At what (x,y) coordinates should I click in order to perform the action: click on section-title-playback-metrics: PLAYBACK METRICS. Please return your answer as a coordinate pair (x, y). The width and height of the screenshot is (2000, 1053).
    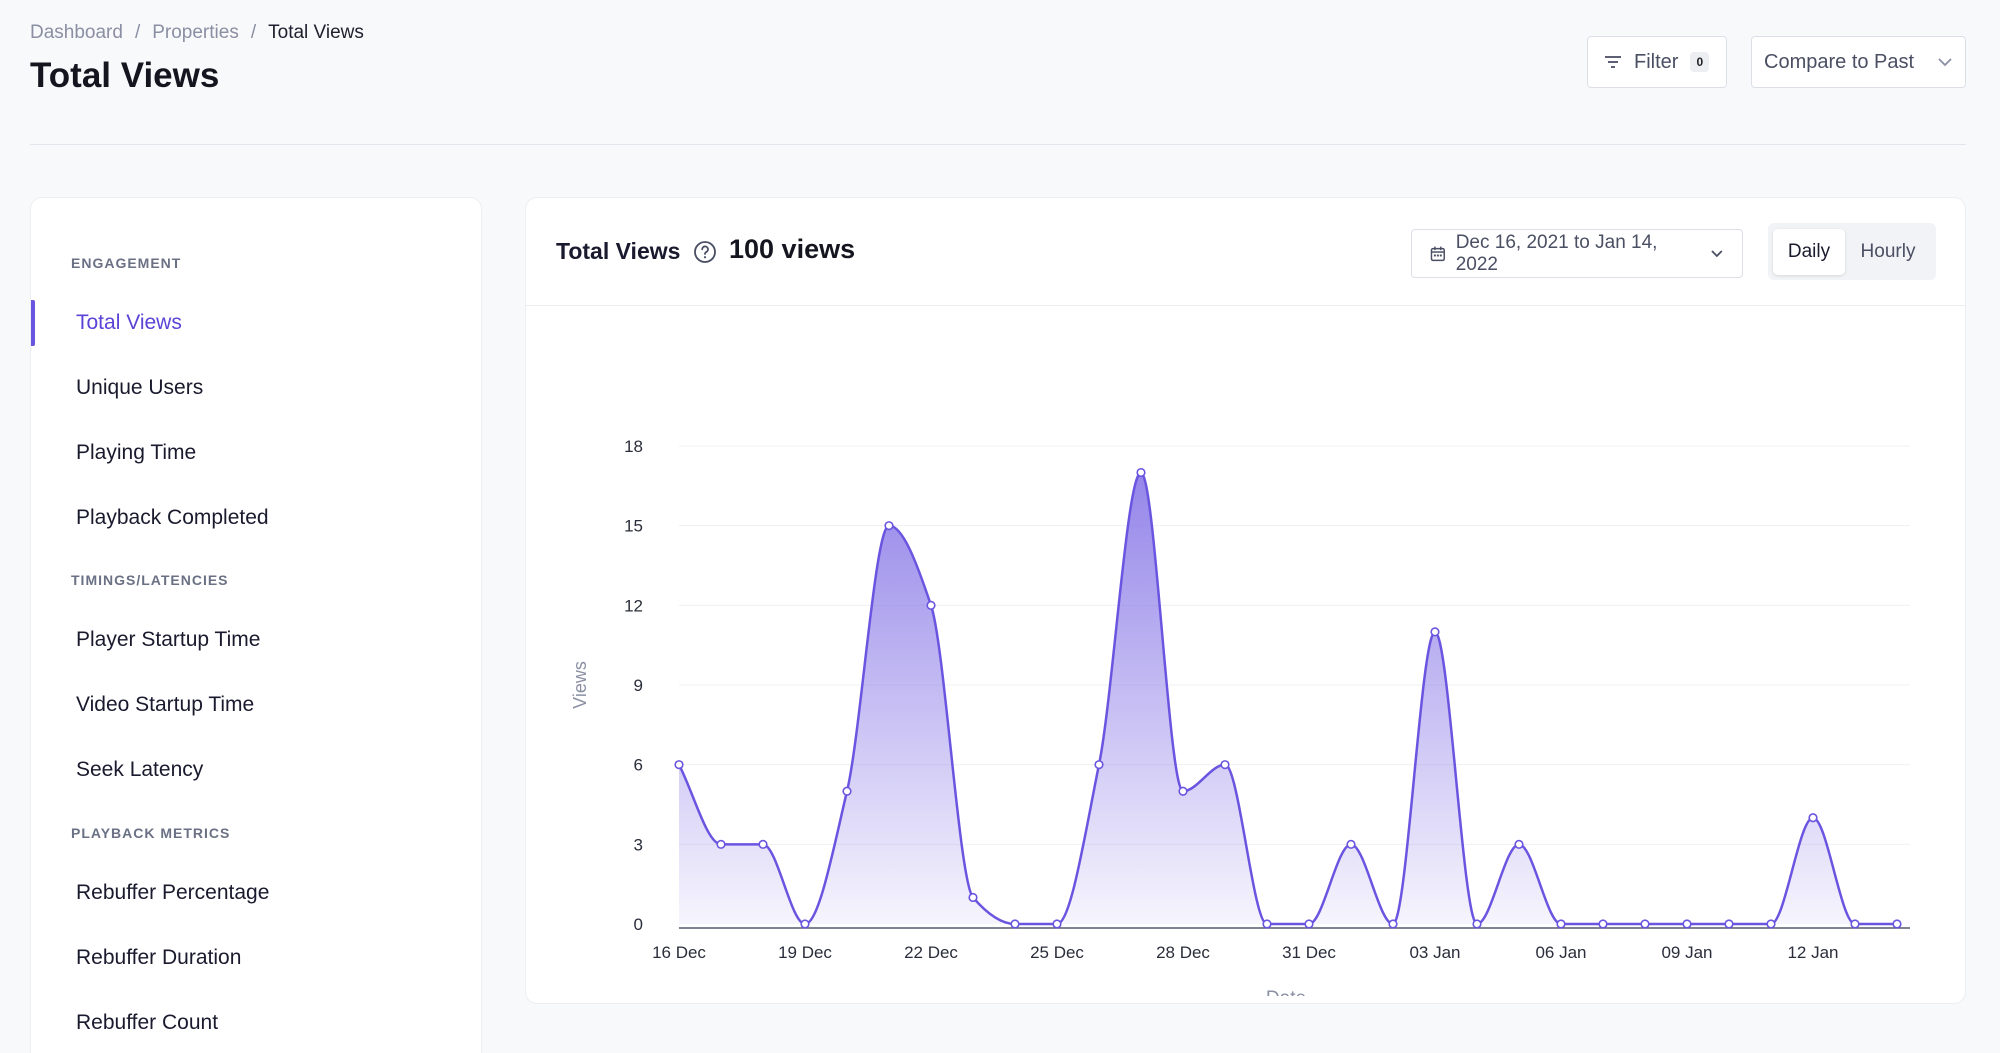
    Looking at the image, I should click on (151, 833).